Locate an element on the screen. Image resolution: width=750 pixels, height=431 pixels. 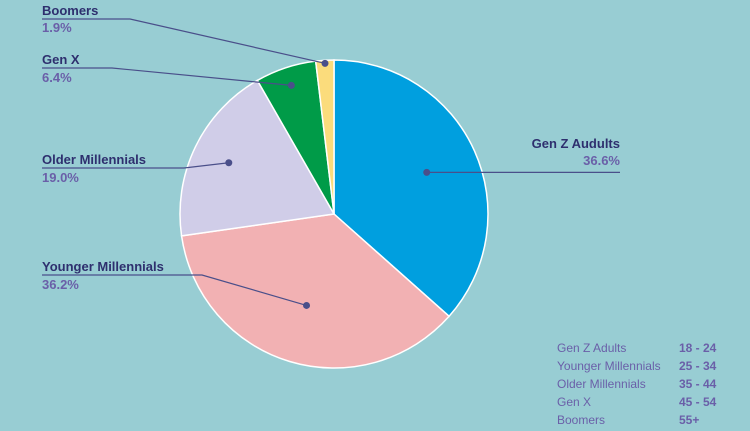
label-genz-value: 36.6% is located at coordinates (601, 160).